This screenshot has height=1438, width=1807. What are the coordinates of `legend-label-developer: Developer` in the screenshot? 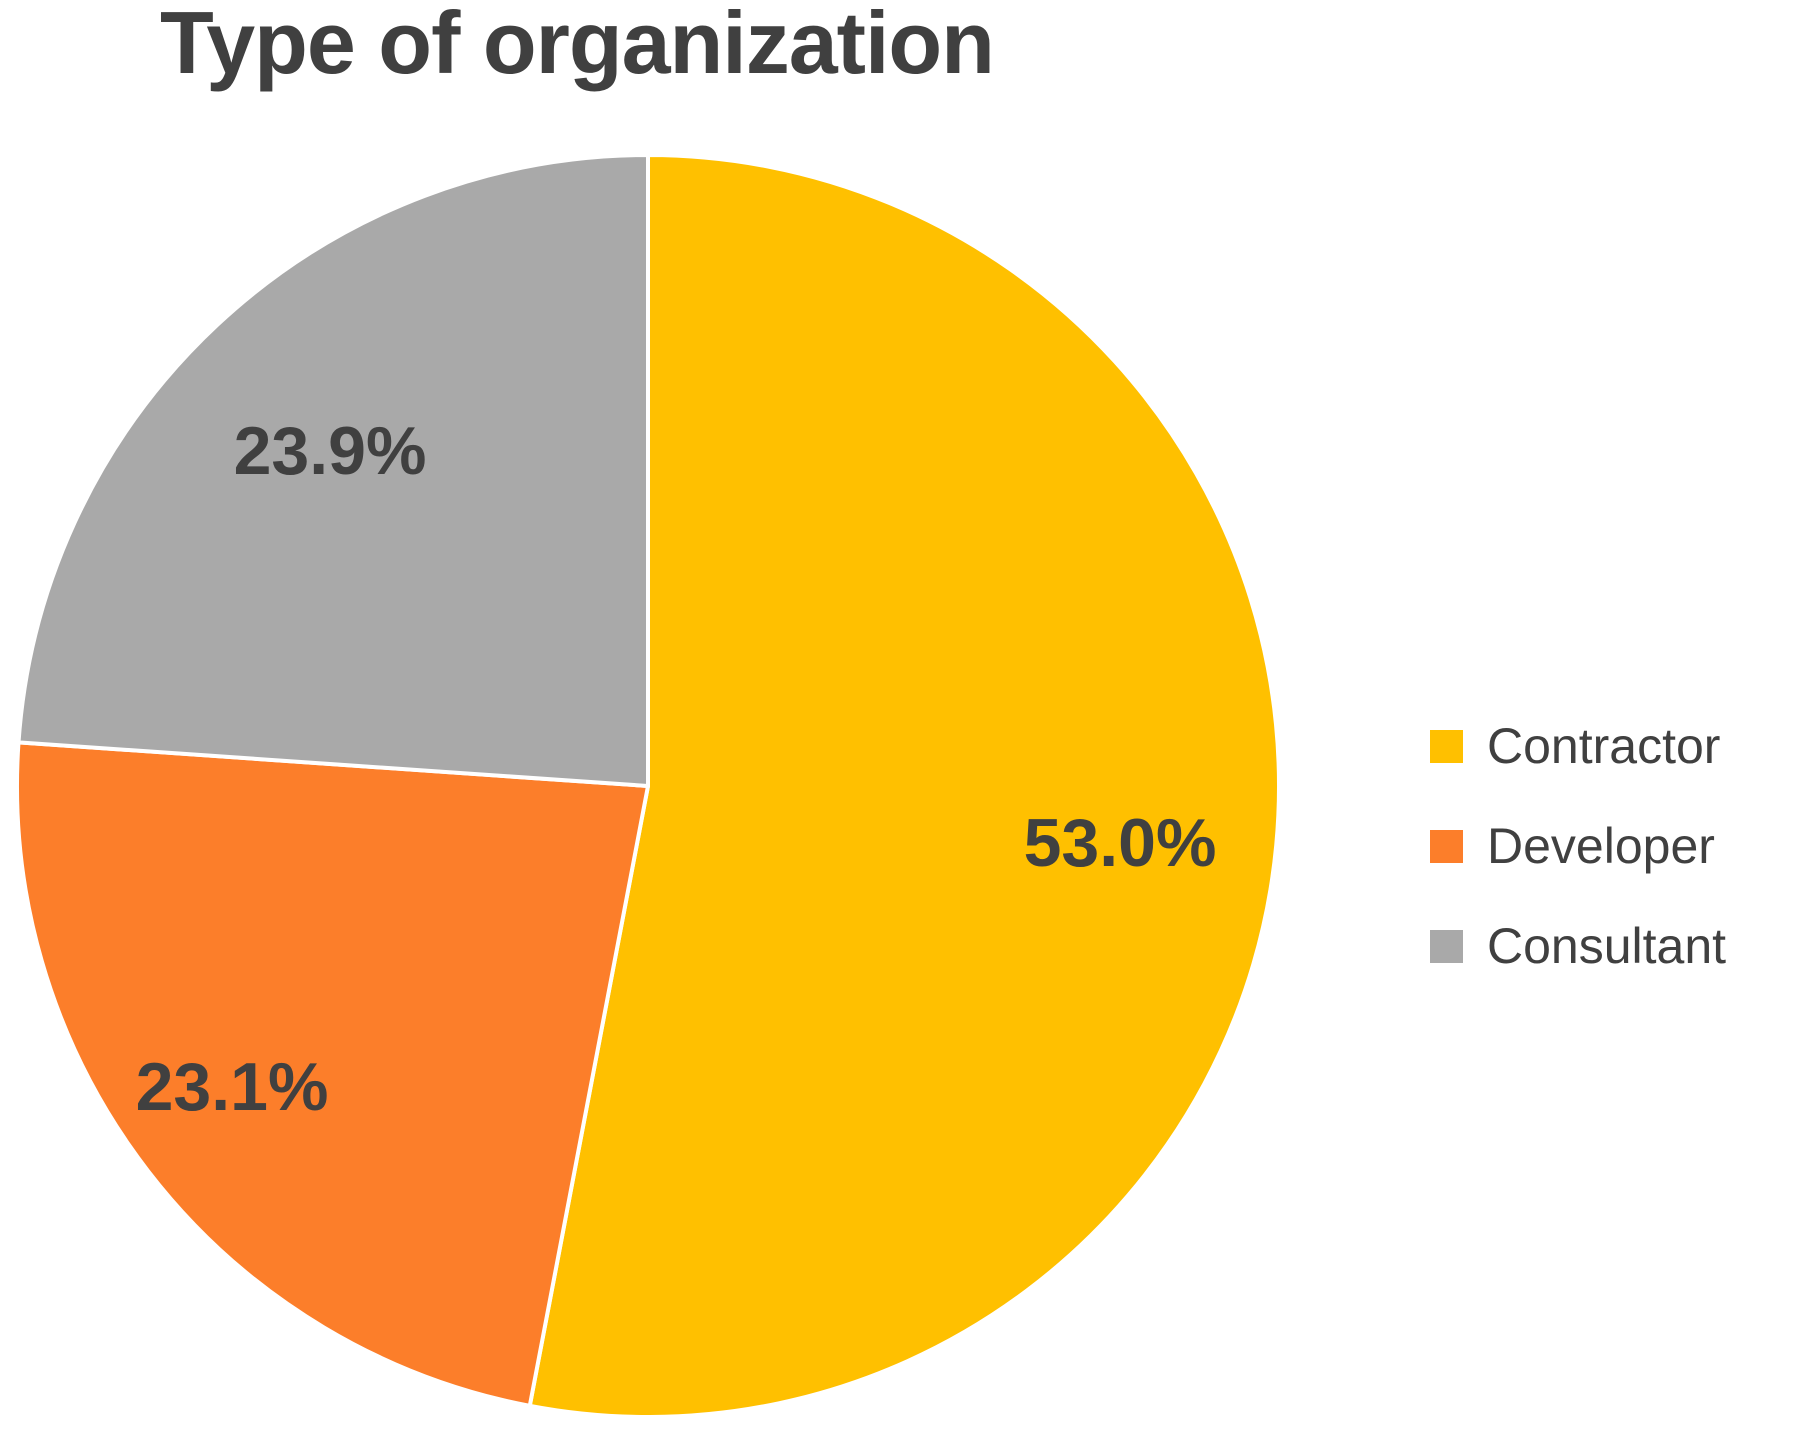 It's located at (1601, 846).